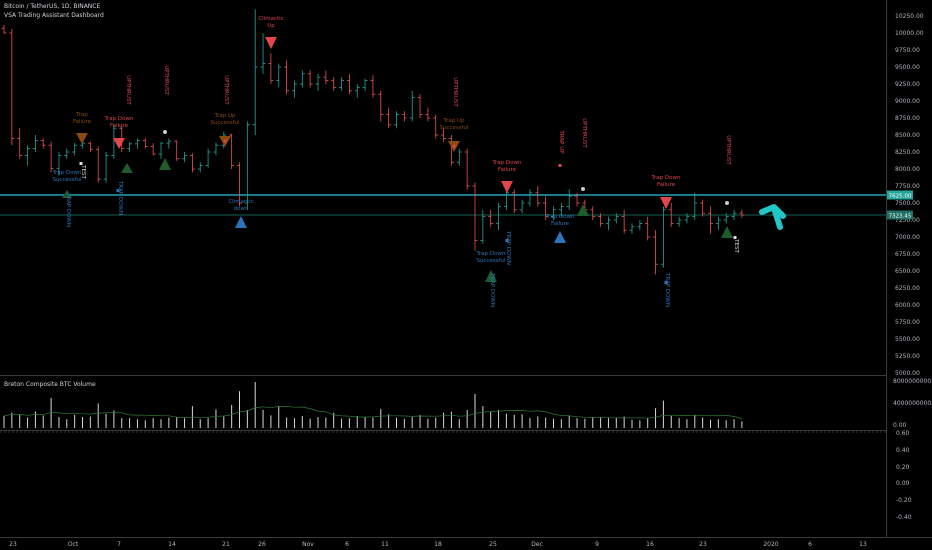 This screenshot has height=550, width=932. What do you see at coordinates (907, 169) in the screenshot?
I see `price-axis-label: 8000.00` at bounding box center [907, 169].